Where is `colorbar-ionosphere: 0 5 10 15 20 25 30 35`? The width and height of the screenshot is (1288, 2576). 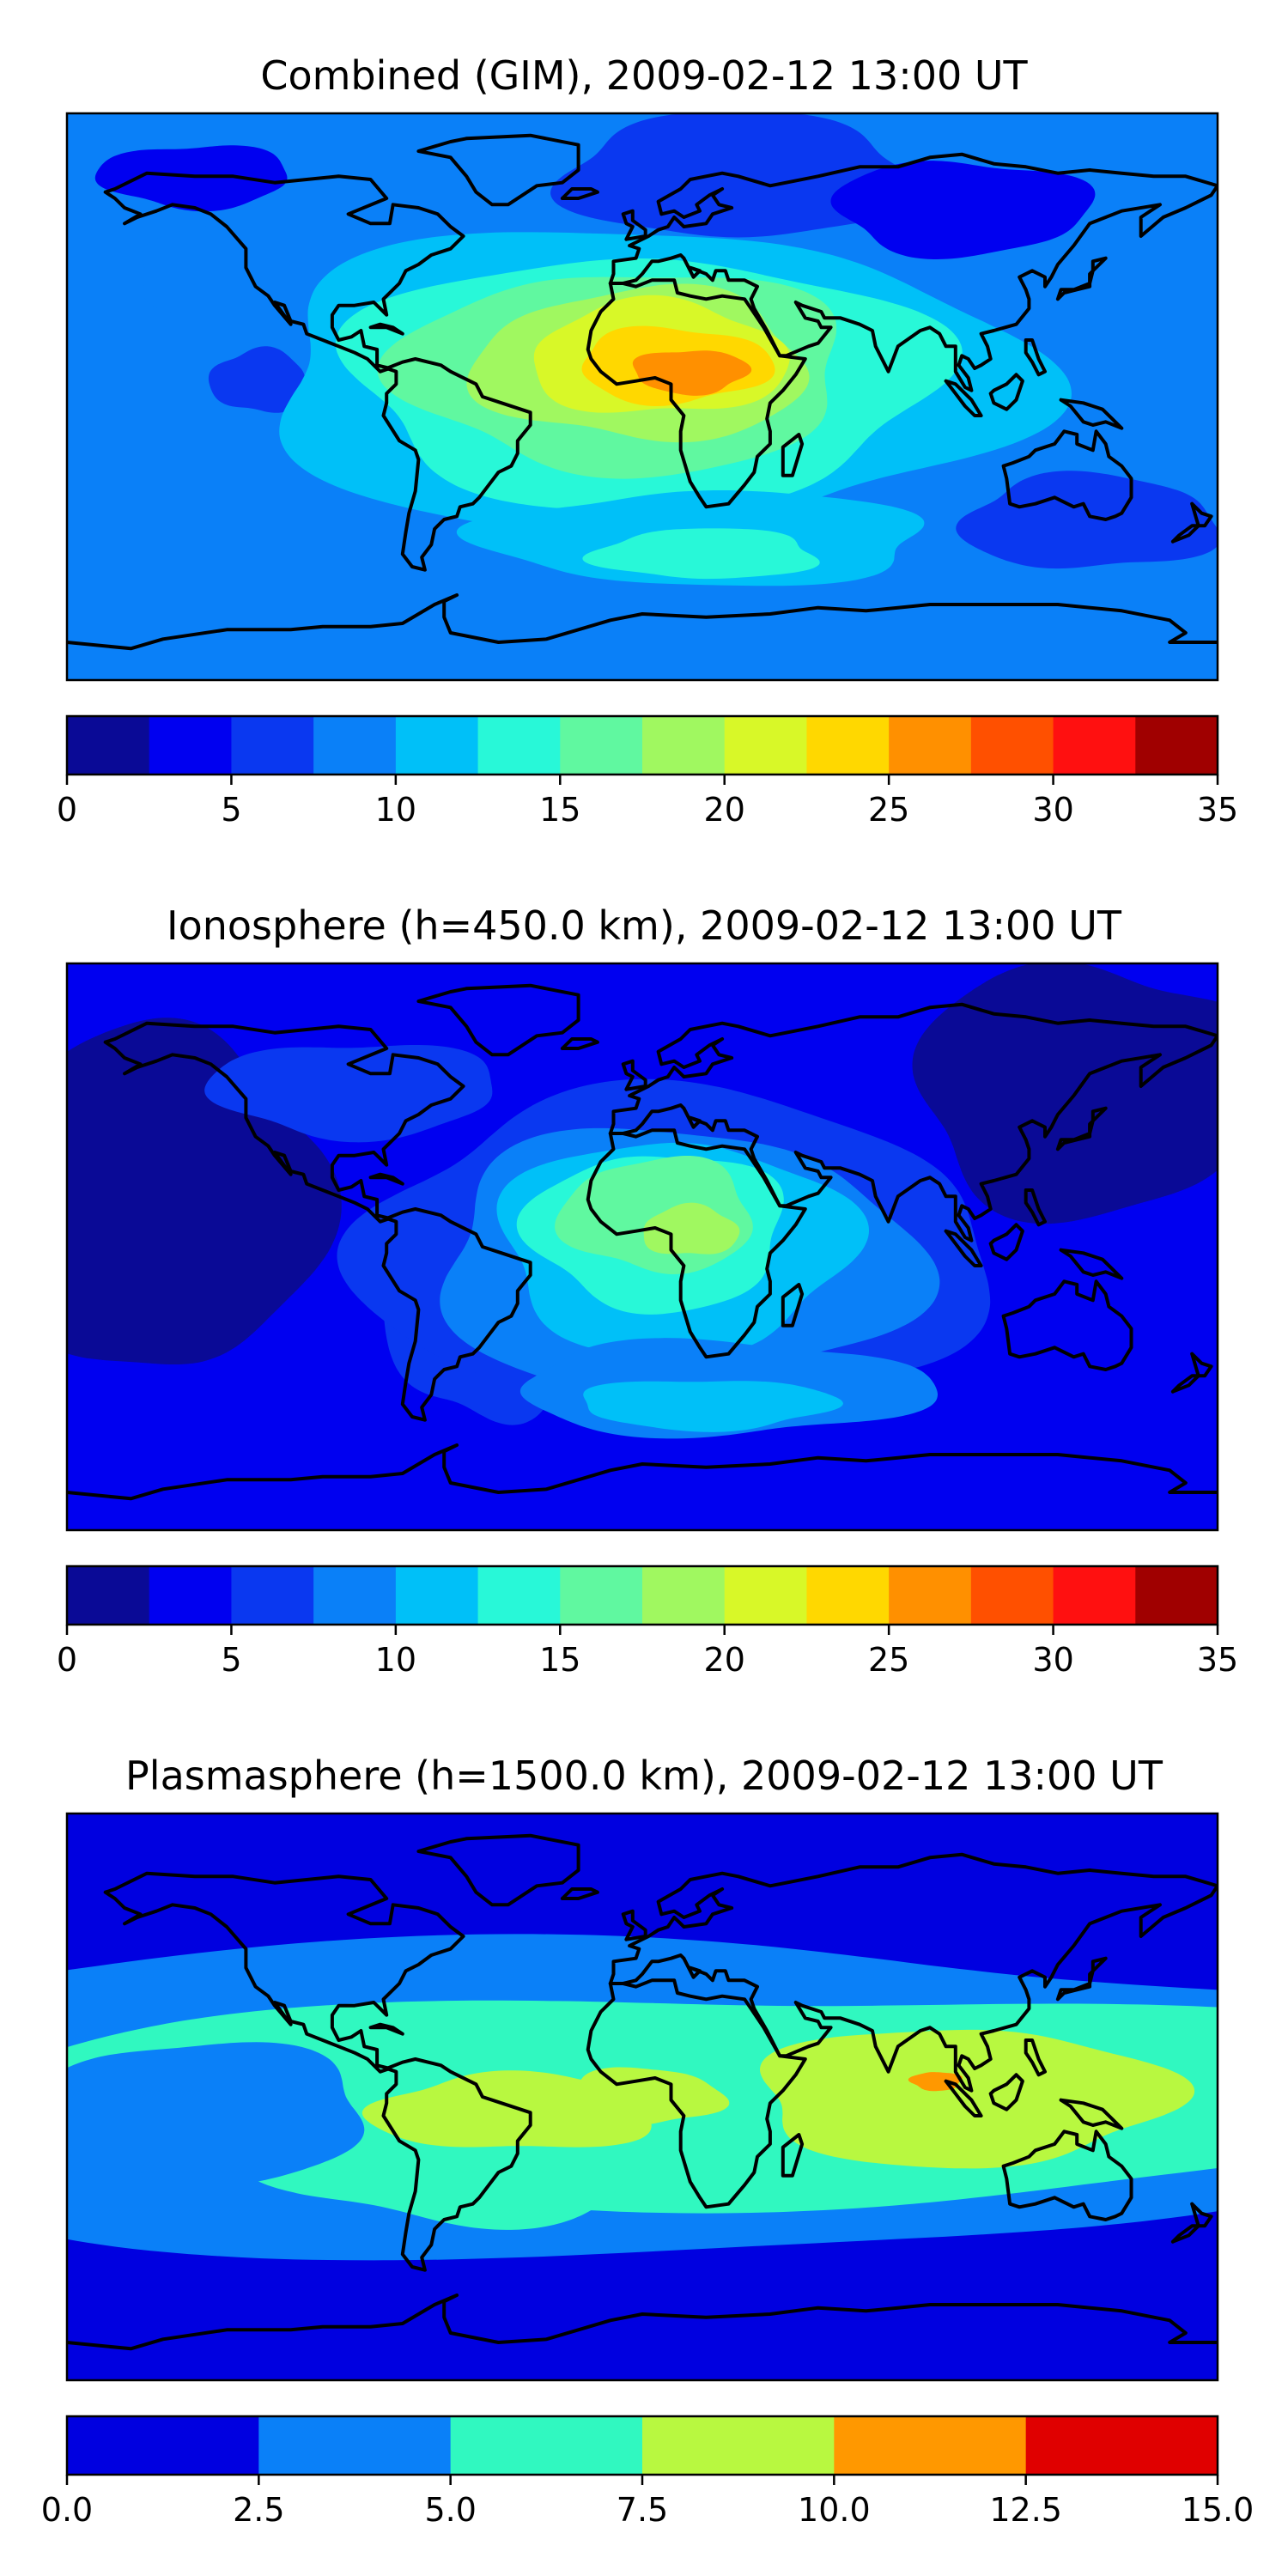
colorbar-ionosphere: 0 5 10 15 20 25 30 35 is located at coordinates (647, 1621).